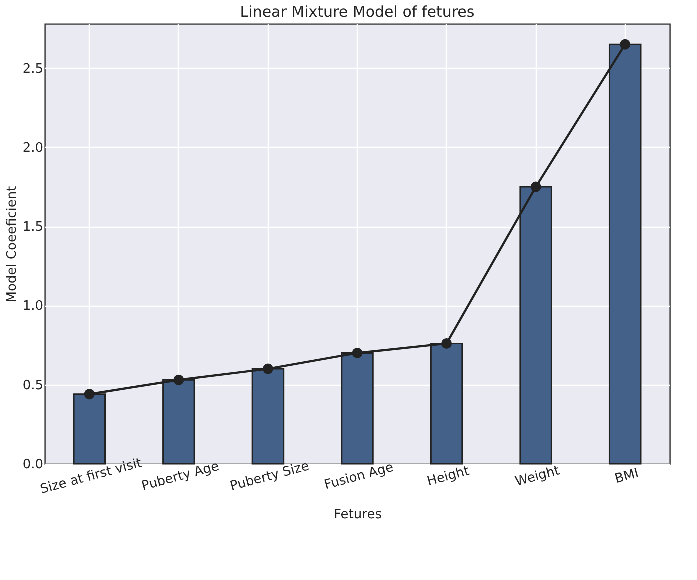 This screenshot has width=697, height=580. What do you see at coordinates (449, 477) in the screenshot?
I see `x-tick-label: Height` at bounding box center [449, 477].